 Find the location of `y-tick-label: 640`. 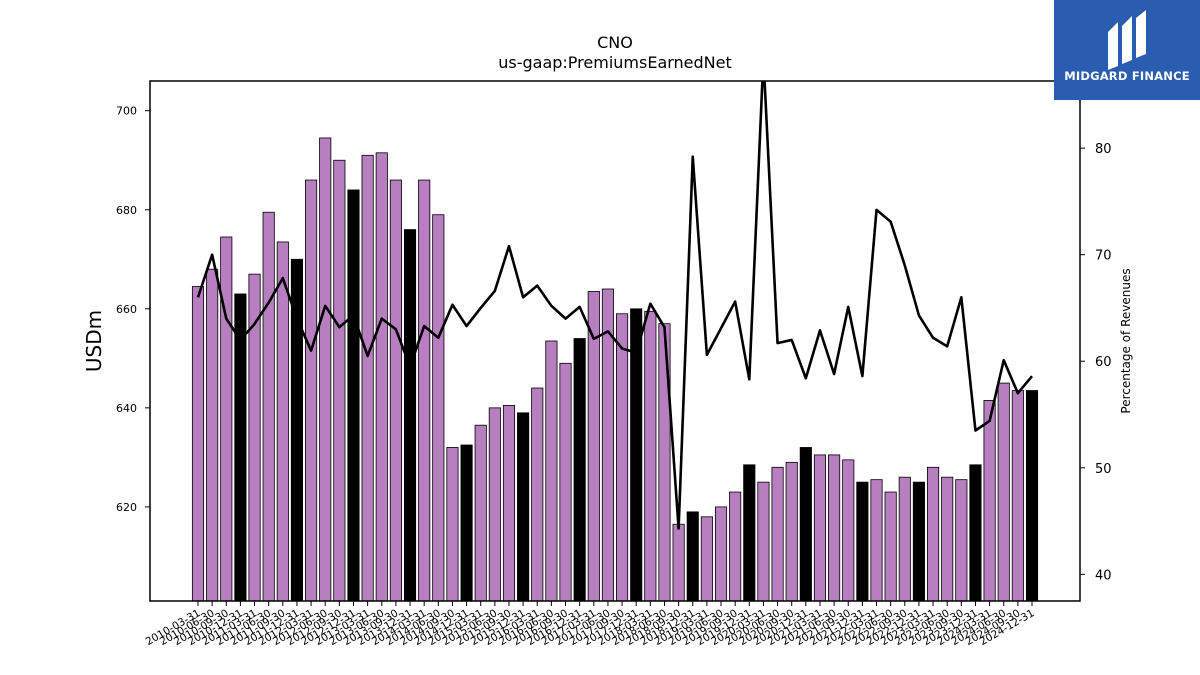

y-tick-label: 640 is located at coordinates (126, 408).